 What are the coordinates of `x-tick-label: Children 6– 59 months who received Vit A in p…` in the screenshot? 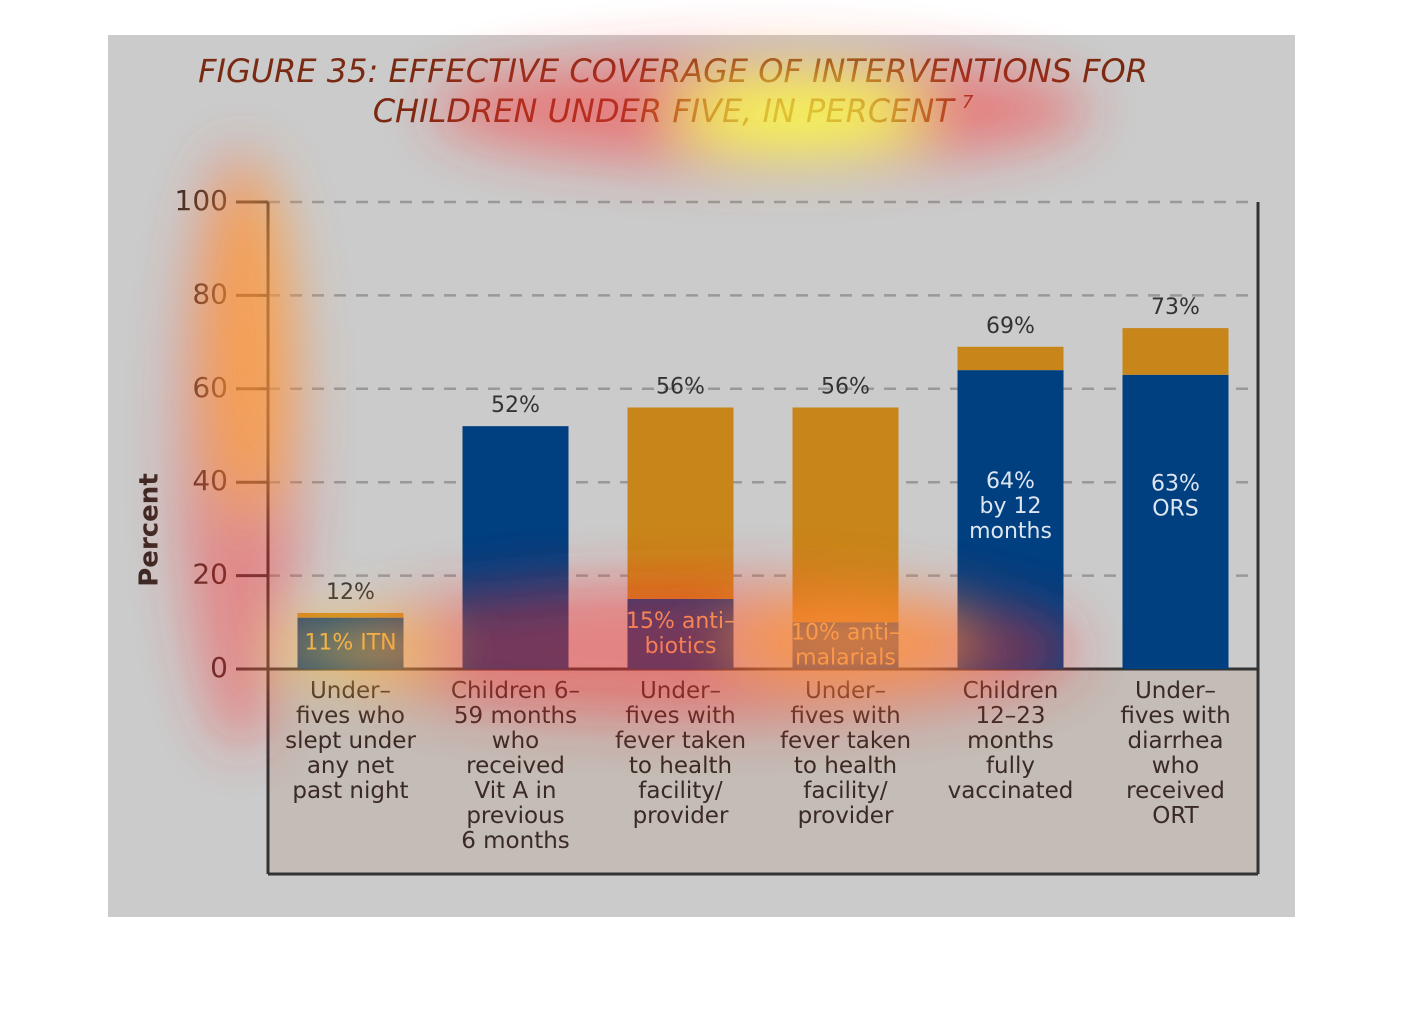 It's located at (515, 766).